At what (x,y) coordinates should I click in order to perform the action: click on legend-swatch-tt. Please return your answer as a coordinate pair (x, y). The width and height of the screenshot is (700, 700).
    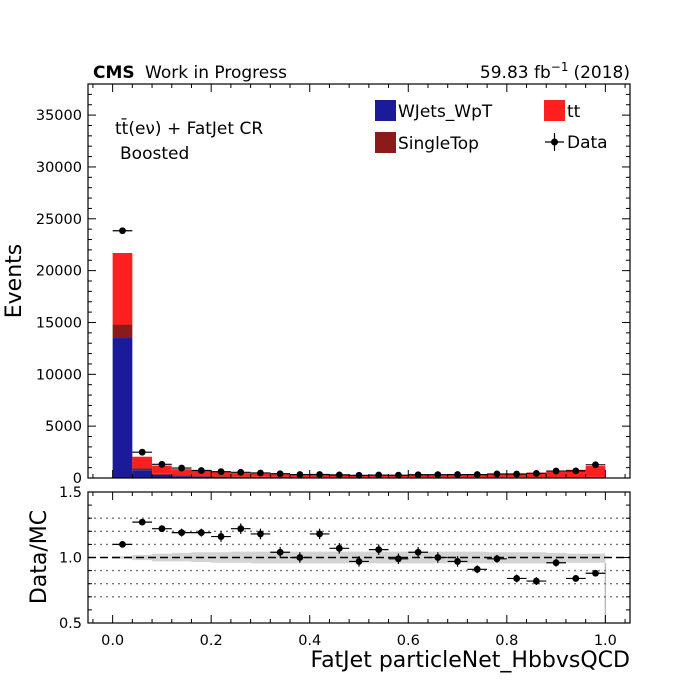
    Looking at the image, I should click on (554, 110).